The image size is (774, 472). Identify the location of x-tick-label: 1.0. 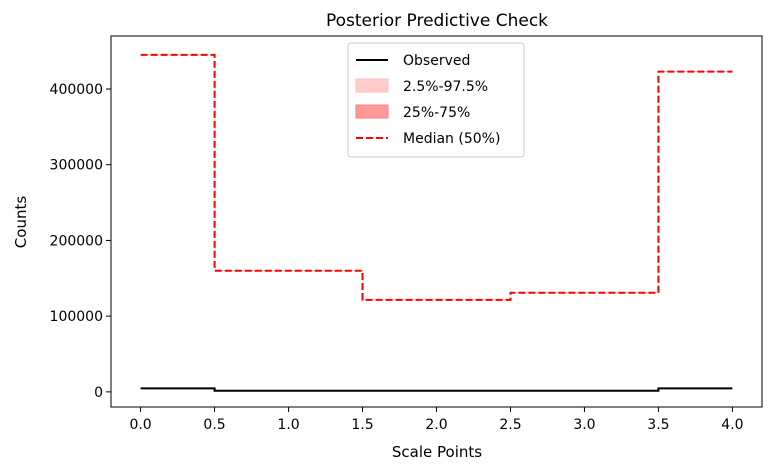
(288, 425).